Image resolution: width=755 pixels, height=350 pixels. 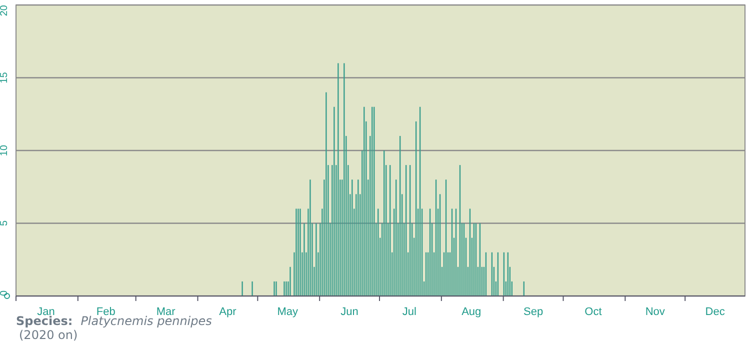 What do you see at coordinates (5, 150) in the screenshot?
I see `y-tick-label: 10` at bounding box center [5, 150].